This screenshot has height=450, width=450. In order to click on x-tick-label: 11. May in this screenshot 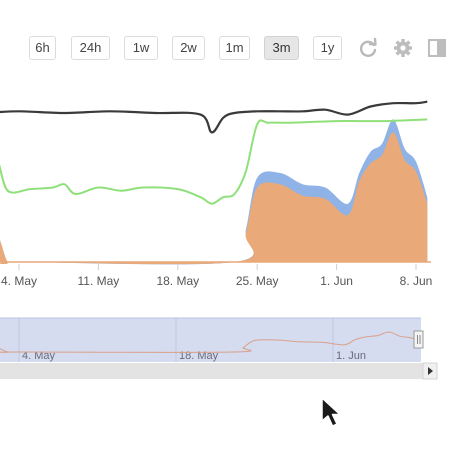, I will do `click(99, 281)`.